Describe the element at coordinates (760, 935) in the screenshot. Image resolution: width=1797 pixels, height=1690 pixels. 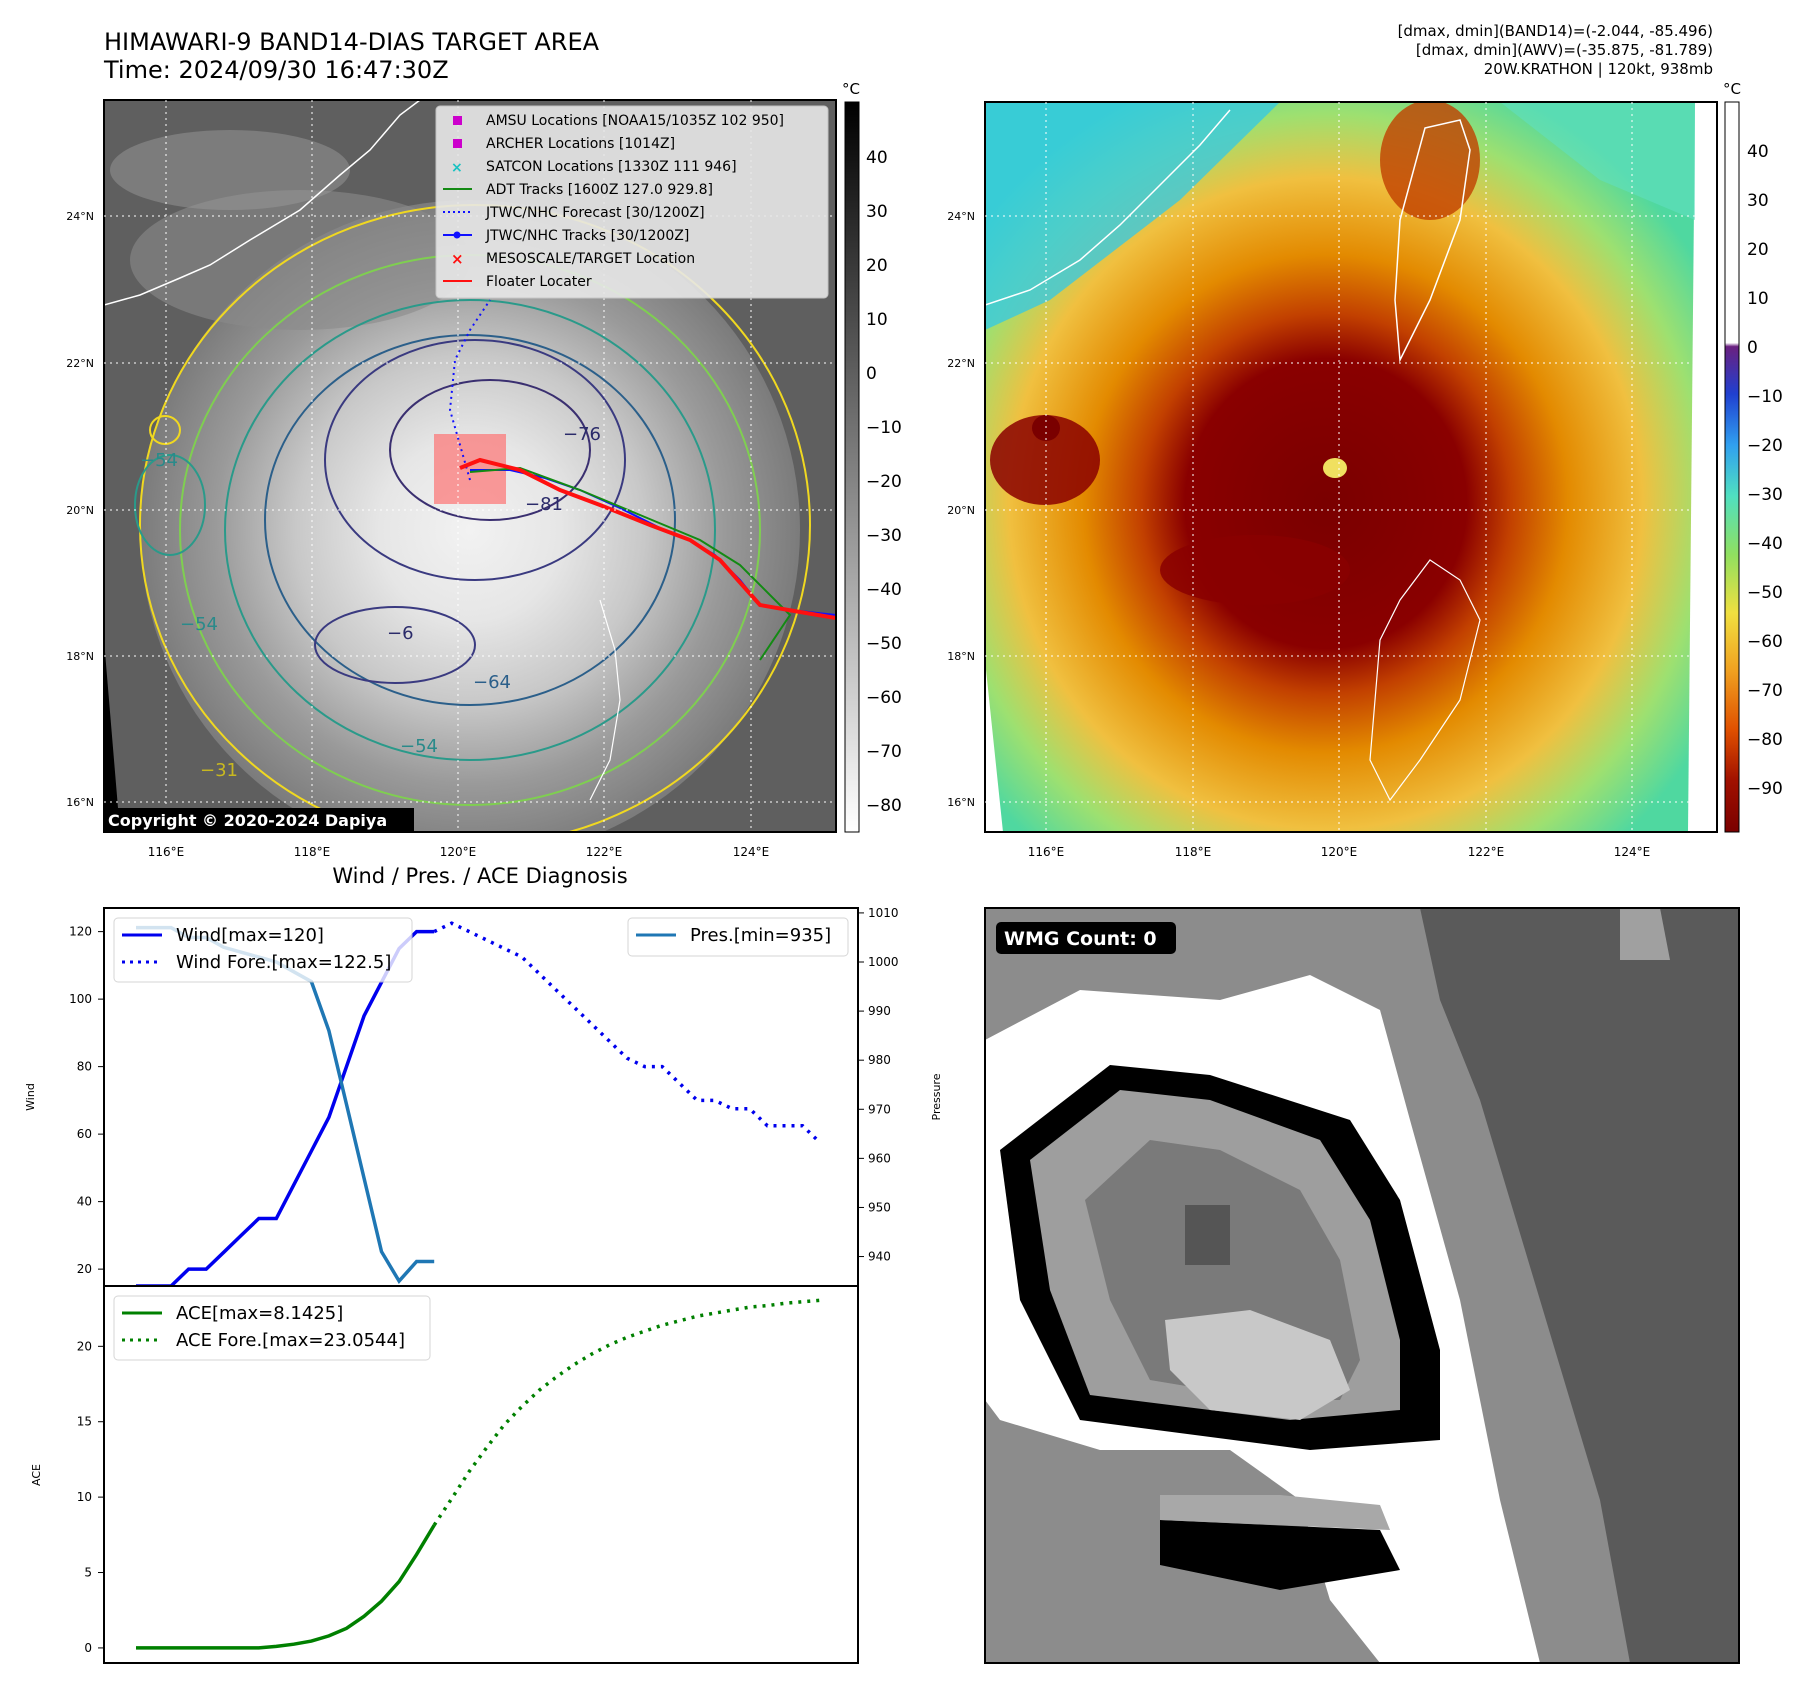
I see `legend-label: Pres.[min=935]` at that location.